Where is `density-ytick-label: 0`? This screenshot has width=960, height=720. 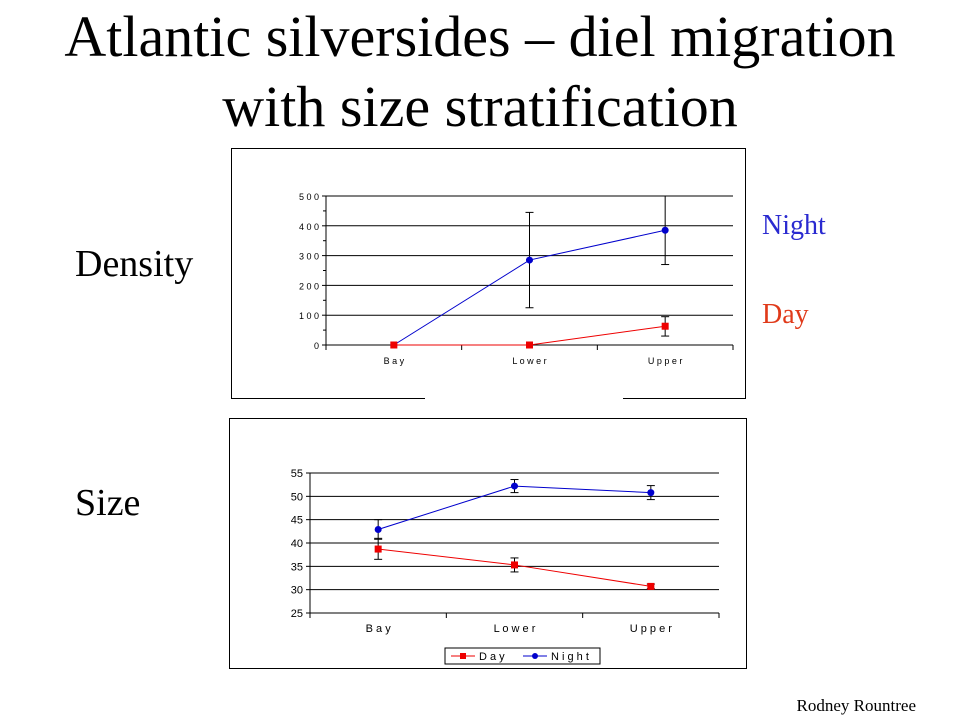
density-ytick-label: 0 is located at coordinates (316, 346).